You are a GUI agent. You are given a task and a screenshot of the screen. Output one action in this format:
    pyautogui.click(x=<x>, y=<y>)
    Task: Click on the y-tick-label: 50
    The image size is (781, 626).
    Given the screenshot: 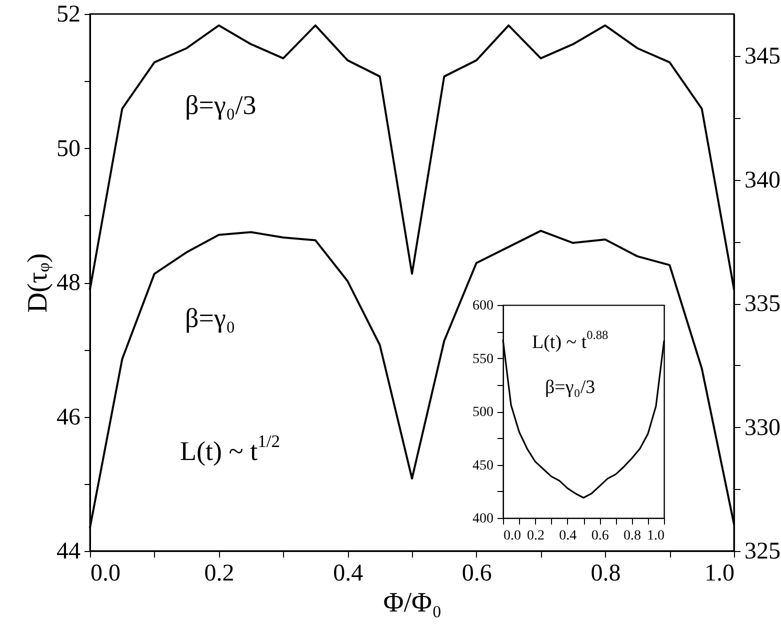 What is the action you would take?
    pyautogui.click(x=68, y=149)
    